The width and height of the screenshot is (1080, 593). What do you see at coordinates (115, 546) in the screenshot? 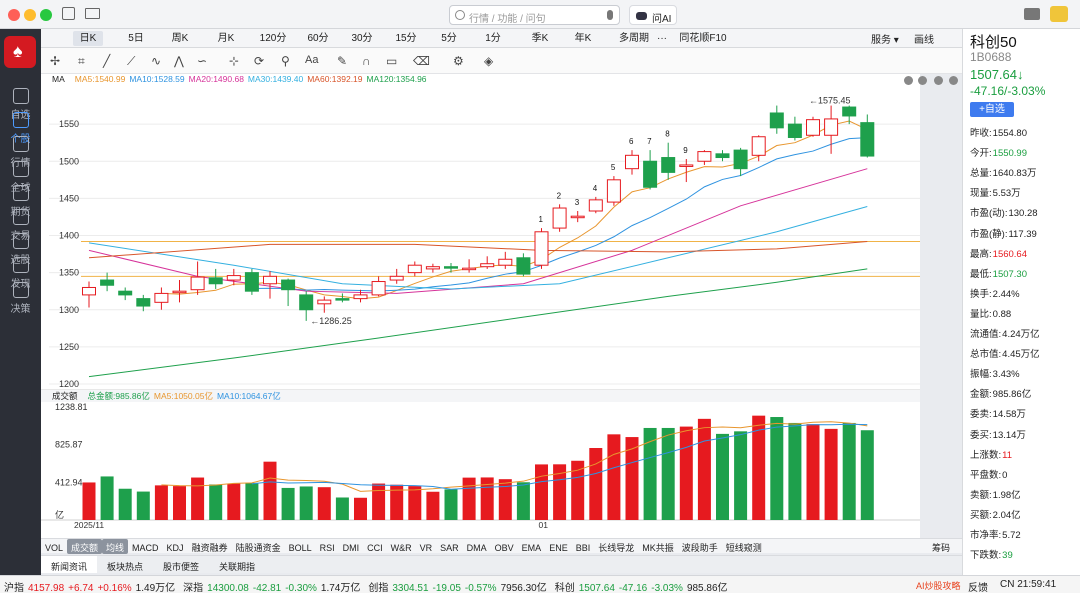
I see `indicator-tab-2: 均线` at bounding box center [115, 546].